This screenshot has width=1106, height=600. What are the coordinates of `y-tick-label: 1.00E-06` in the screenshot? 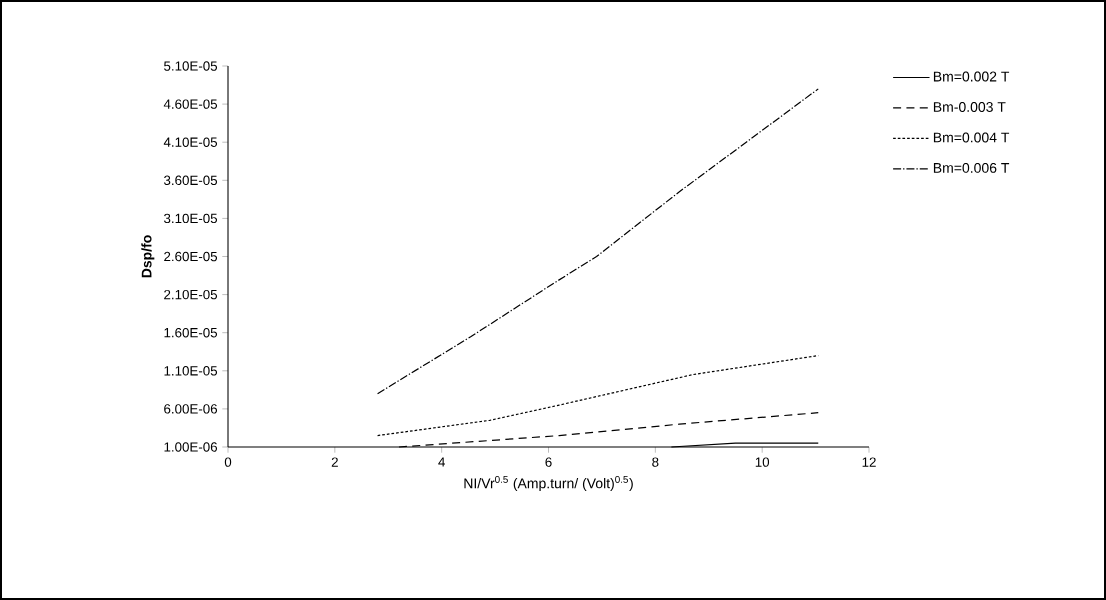 It's located at (191, 447).